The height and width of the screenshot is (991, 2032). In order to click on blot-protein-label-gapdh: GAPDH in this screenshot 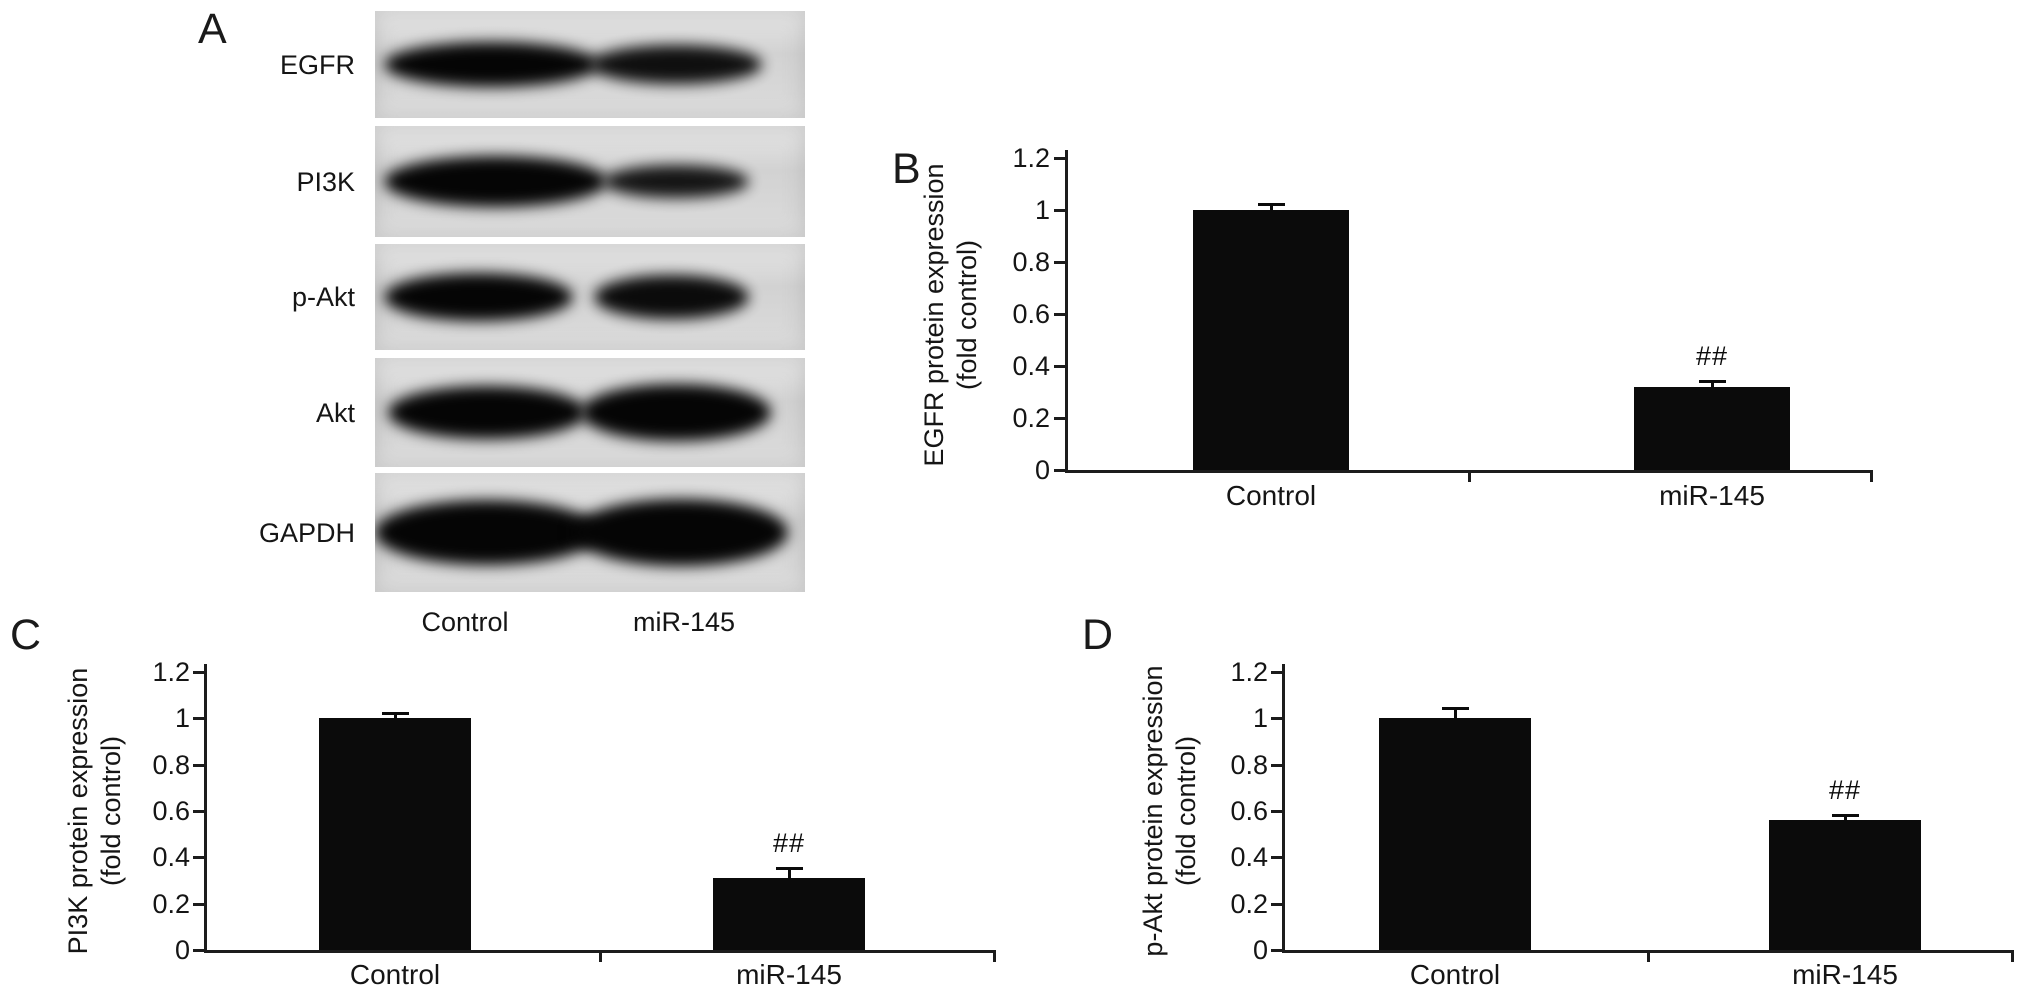, I will do `click(306, 532)`.